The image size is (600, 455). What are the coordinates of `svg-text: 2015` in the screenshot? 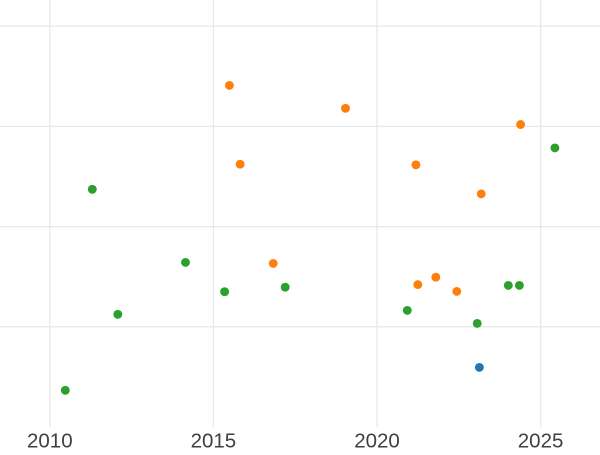 It's located at (214, 440).